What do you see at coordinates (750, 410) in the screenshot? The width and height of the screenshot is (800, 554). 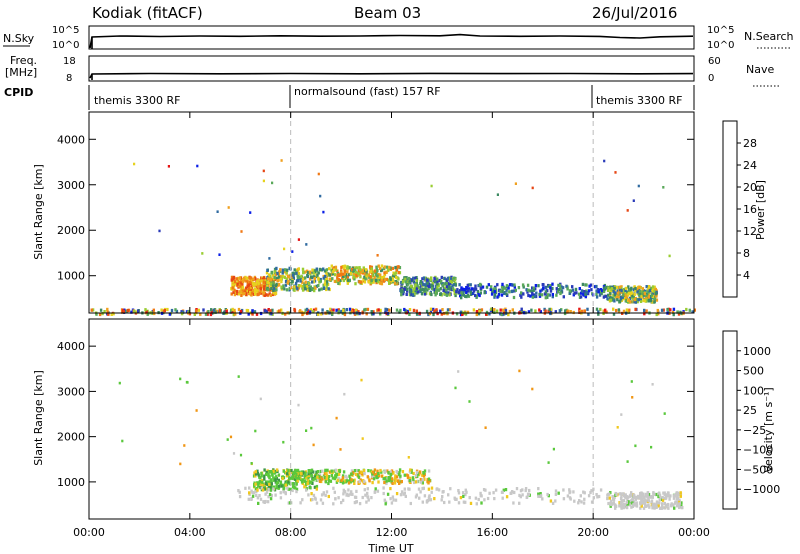 I see `velocity-colorbar-tick-label: 25` at bounding box center [750, 410].